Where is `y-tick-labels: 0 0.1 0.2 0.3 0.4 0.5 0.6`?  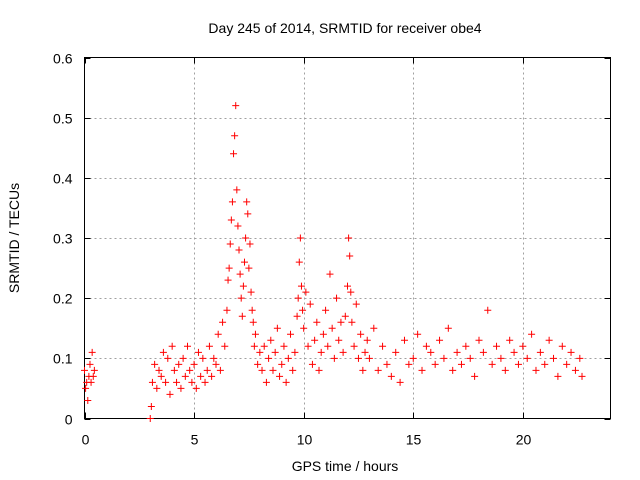 y-tick-labels: 0 0.1 0.2 0.3 0.4 0.5 0.6 is located at coordinates (63, 239).